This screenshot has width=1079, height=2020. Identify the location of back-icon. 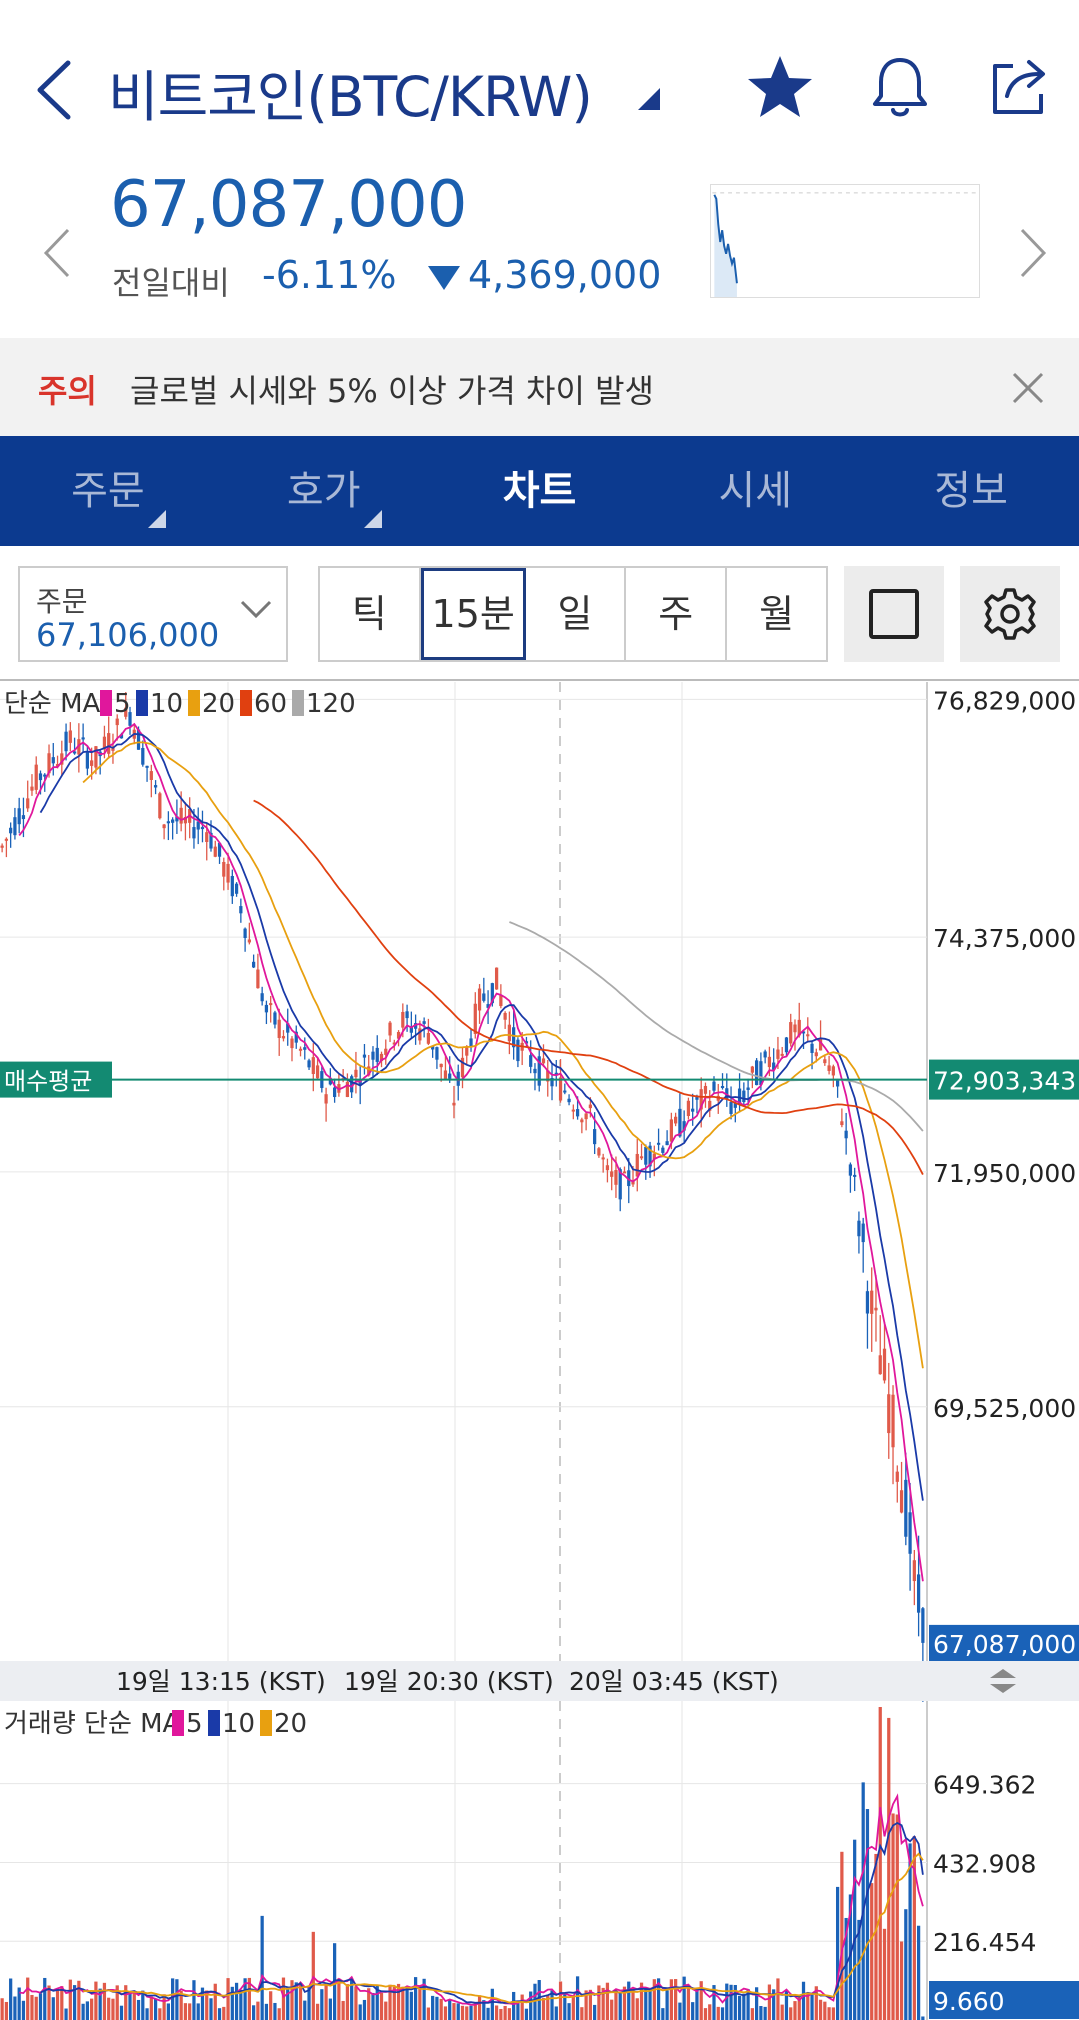
(55, 90).